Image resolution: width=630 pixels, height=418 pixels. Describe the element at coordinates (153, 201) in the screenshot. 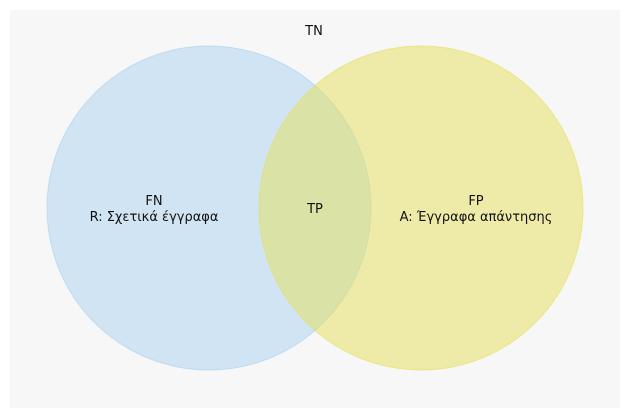

I see `left-set-title: FN` at that location.